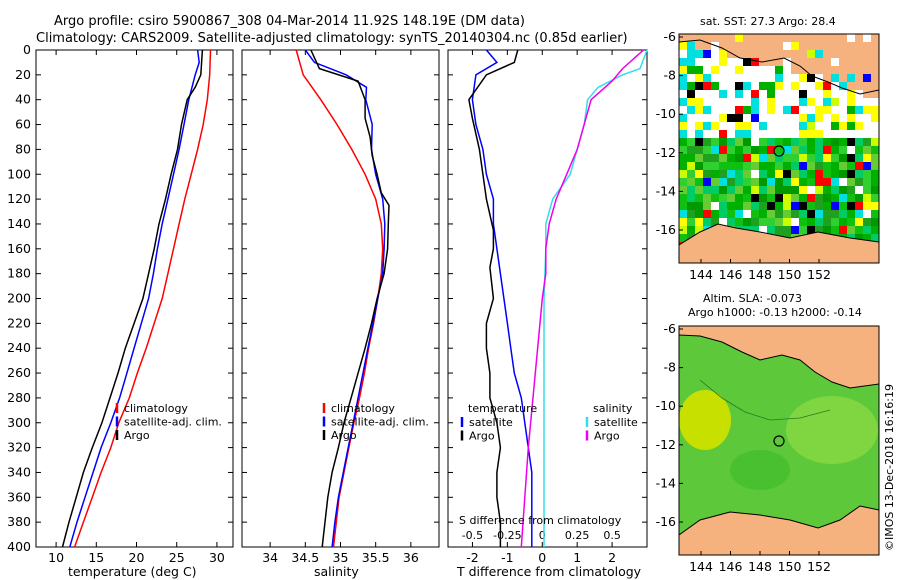 The image size is (900, 580). What do you see at coordinates (542, 557) in the screenshot?
I see `diff-xtick-label: 0` at bounding box center [542, 557].